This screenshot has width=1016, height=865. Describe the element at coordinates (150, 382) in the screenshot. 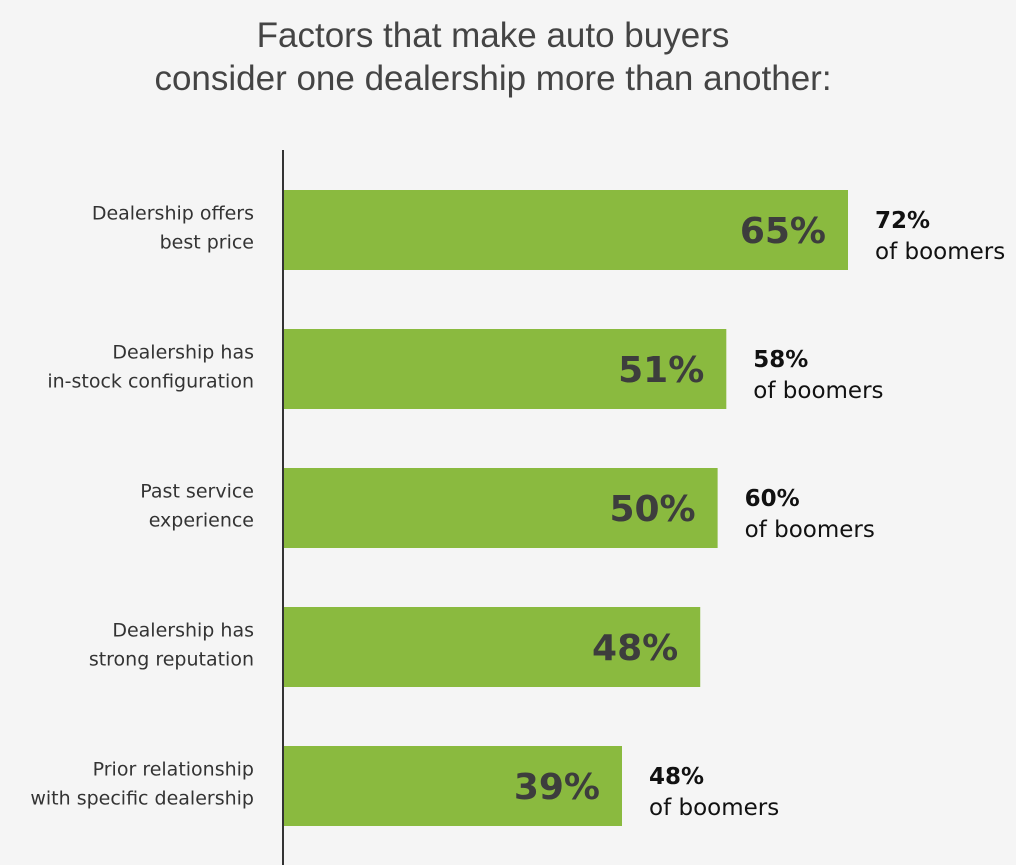

I see `category-label: in-stock configuration` at that location.